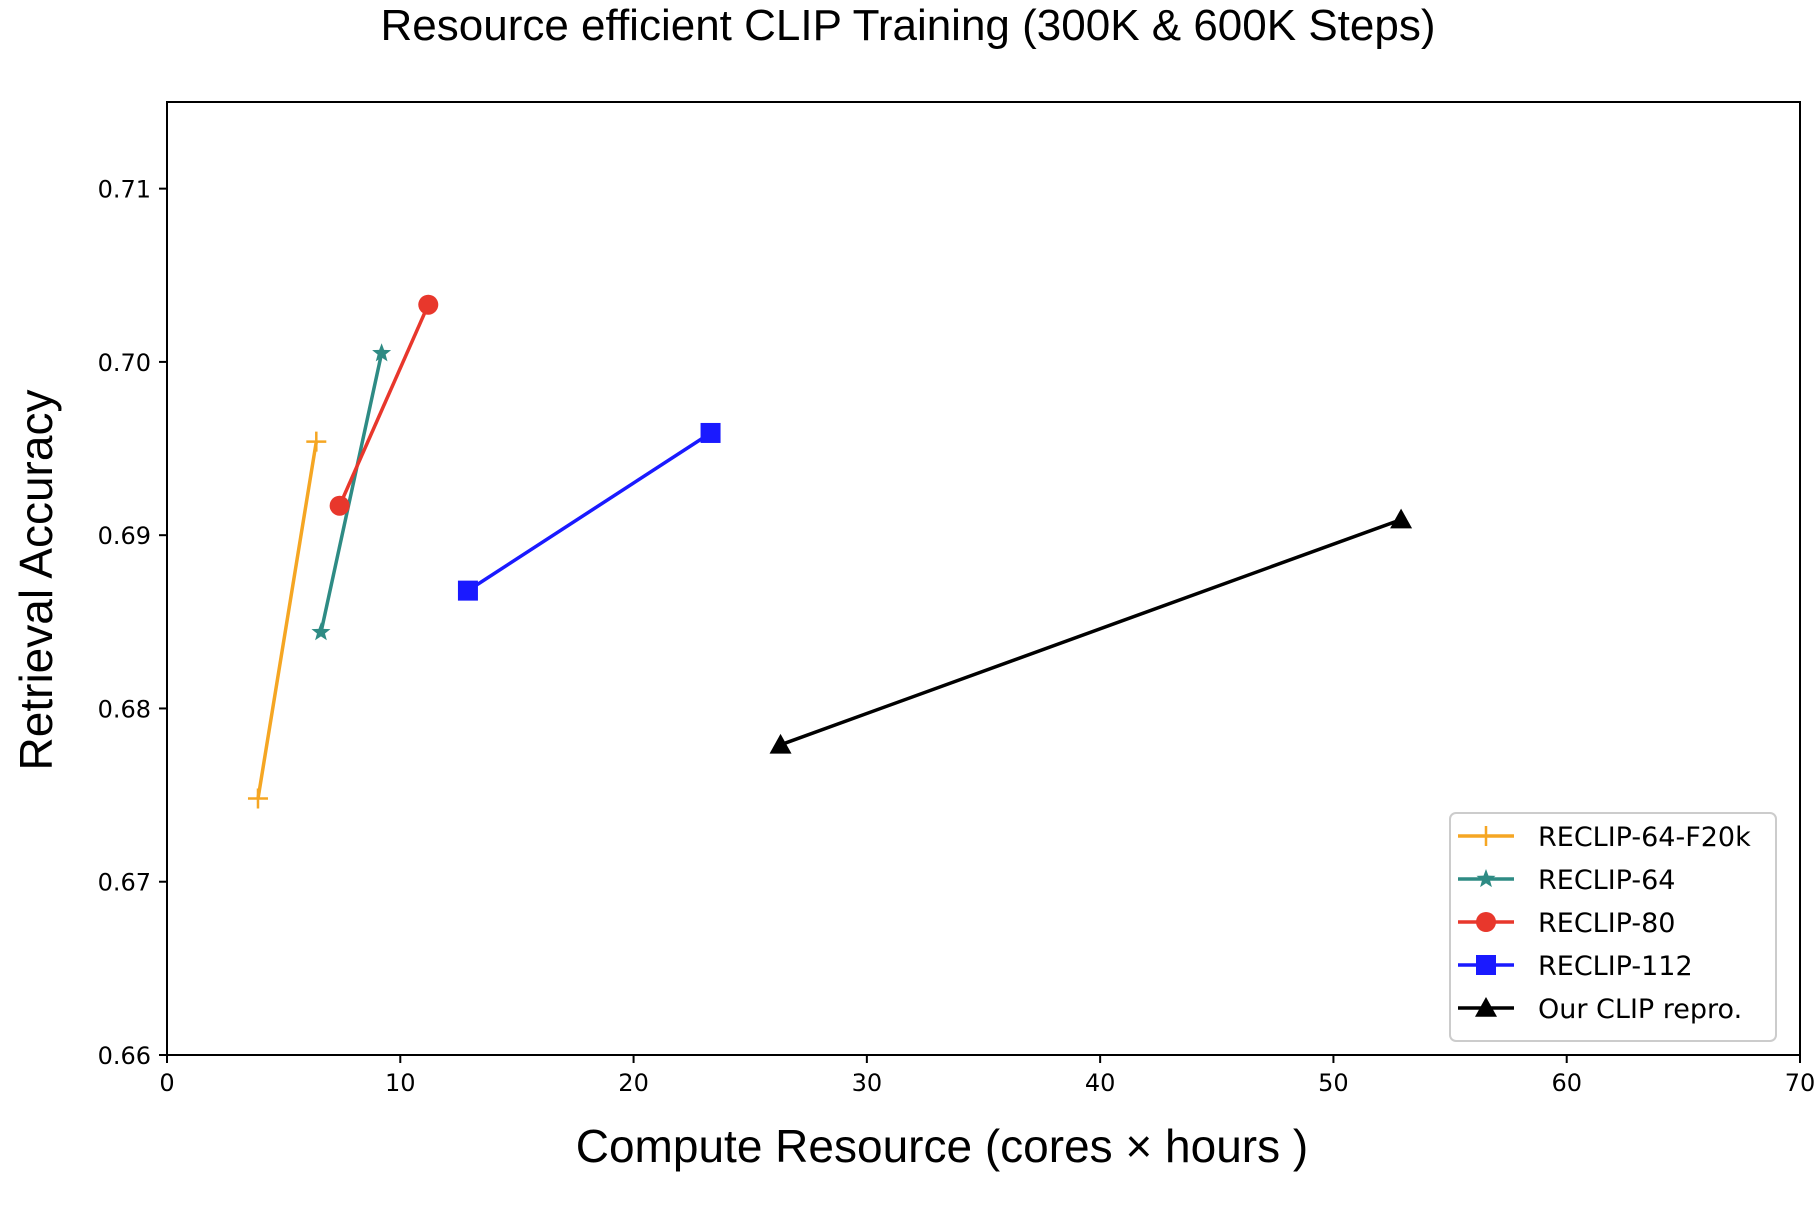 The height and width of the screenshot is (1206, 1816). I want to click on legend-entry: Our CLIP repro., so click(1600, 1009).